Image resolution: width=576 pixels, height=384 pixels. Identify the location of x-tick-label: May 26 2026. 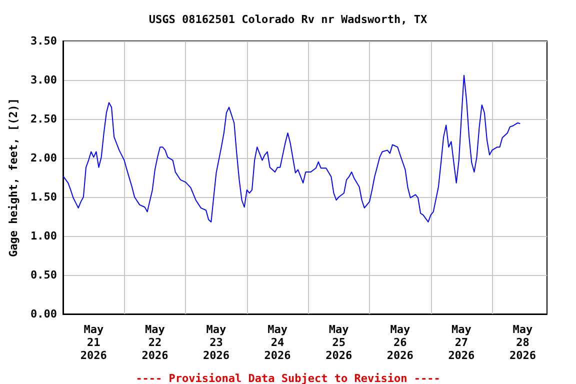
(400, 342).